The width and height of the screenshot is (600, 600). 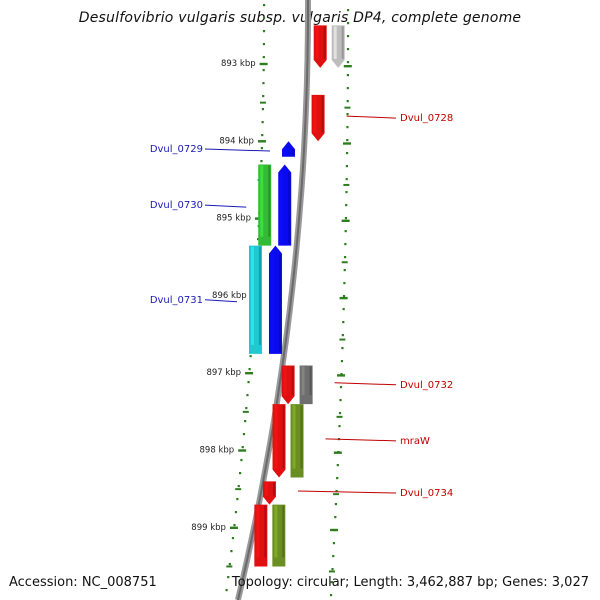 I want to click on ruler-label: 899 kbp, so click(x=208, y=528).